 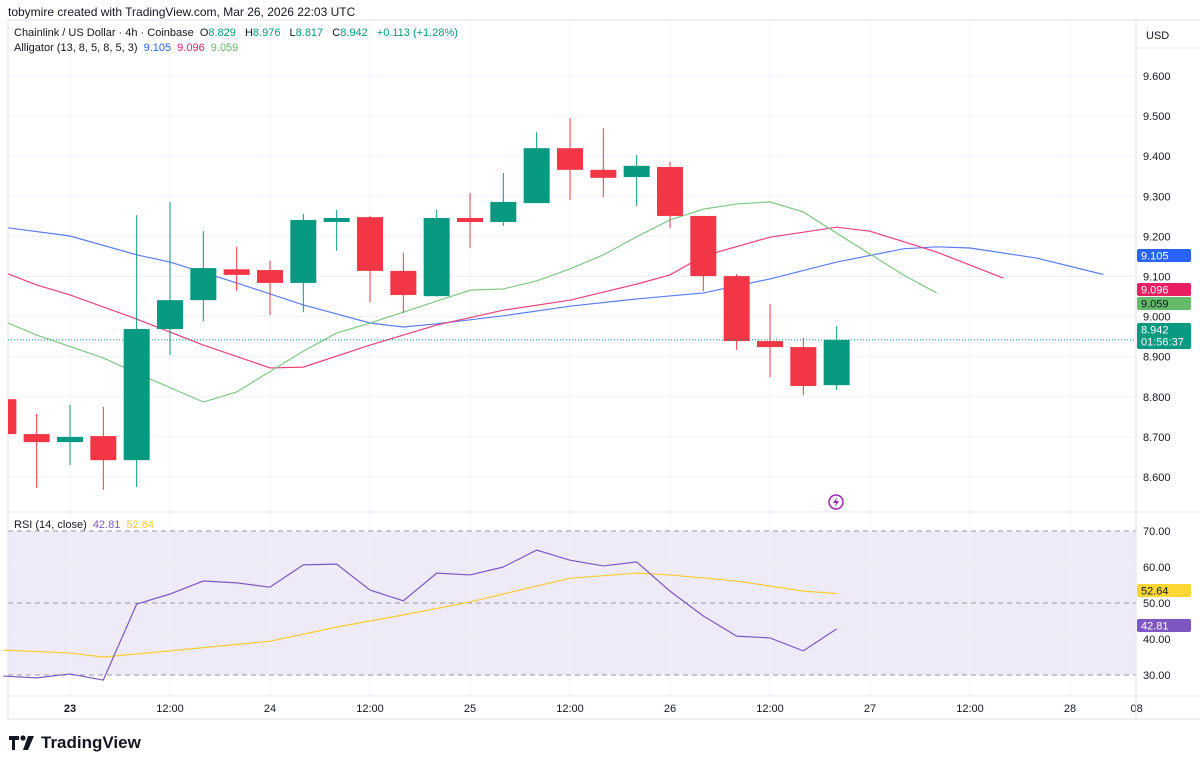 What do you see at coordinates (1157, 77) in the screenshot?
I see `price-axis-label: 9.600` at bounding box center [1157, 77].